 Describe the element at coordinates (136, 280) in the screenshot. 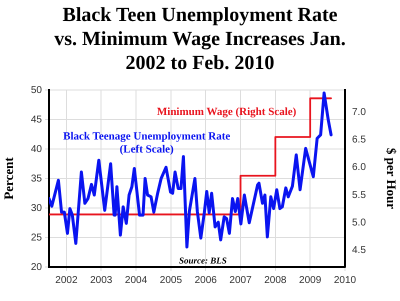

I see `x-tick-label: 2004` at that location.